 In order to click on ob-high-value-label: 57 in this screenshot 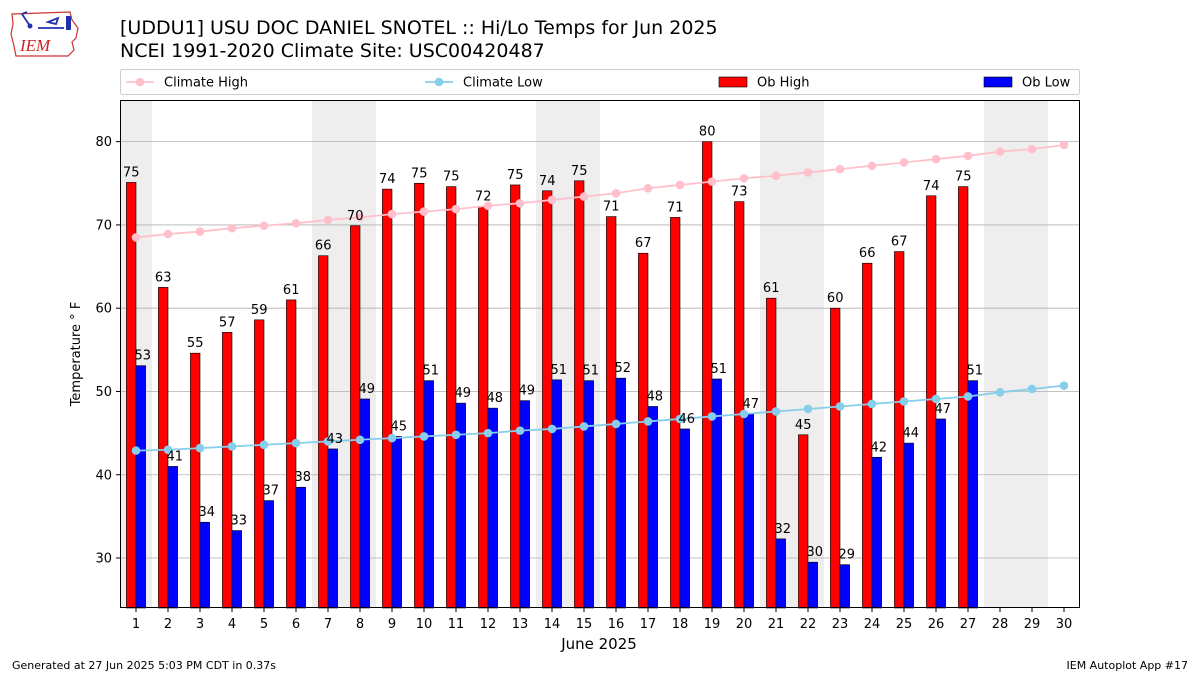, I will do `click(227, 322)`.